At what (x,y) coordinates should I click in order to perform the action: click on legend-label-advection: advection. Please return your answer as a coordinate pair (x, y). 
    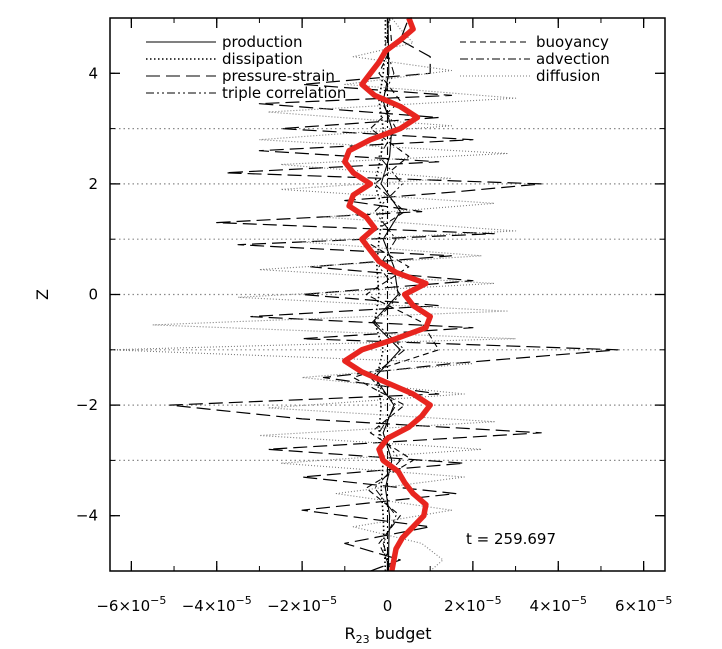
    Looking at the image, I should click on (573, 59).